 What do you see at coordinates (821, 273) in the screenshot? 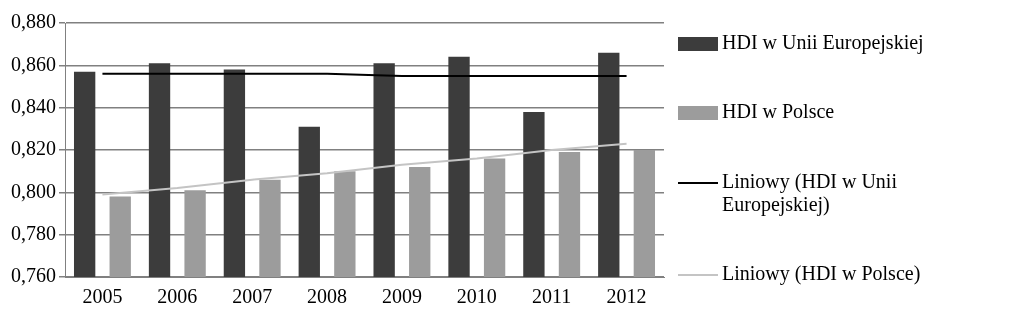
I see `legend-label: Liniowy (HDI w Polsce)` at bounding box center [821, 273].